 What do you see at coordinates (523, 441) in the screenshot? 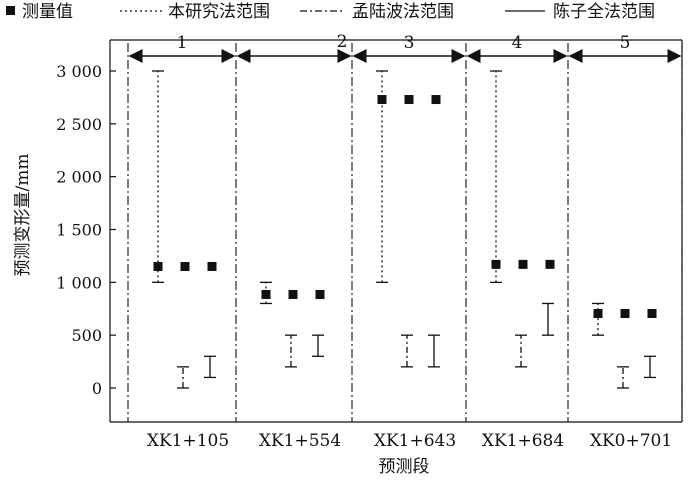
I see `x-tick-label: XK1+684` at bounding box center [523, 441].